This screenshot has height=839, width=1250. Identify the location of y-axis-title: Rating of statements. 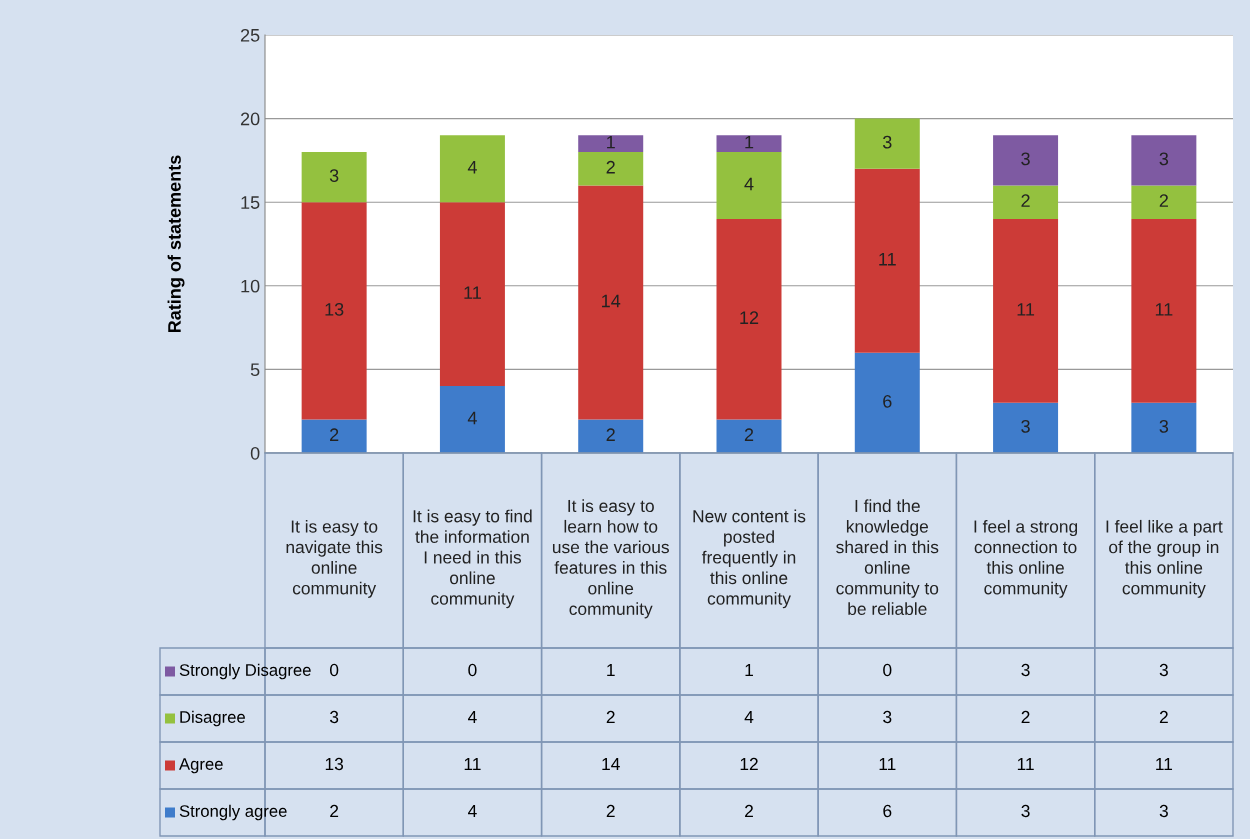
(176, 244).